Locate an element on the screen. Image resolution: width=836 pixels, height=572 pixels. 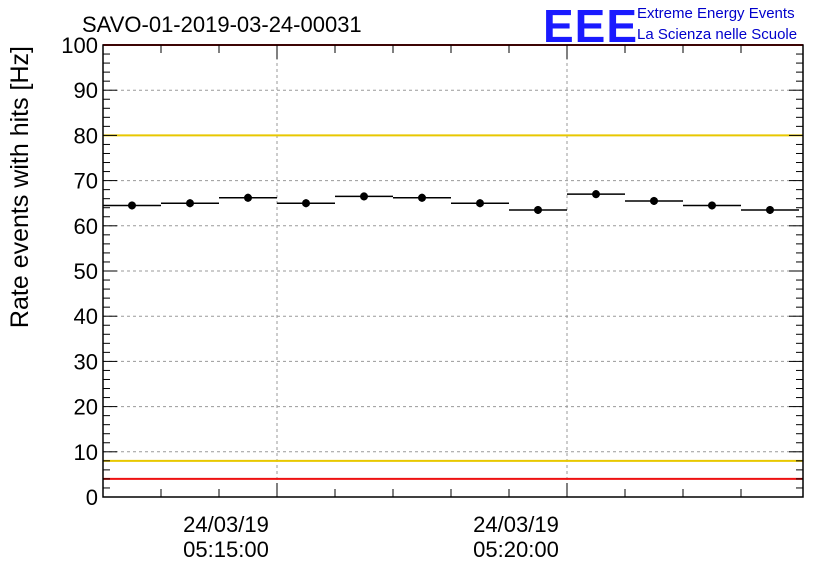
y-tick-label: 90 is located at coordinates (86, 90).